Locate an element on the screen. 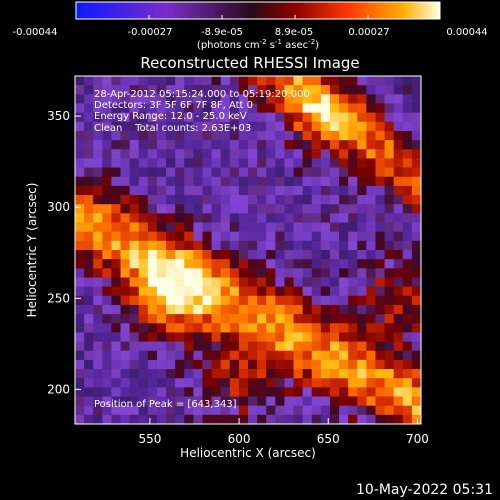  x-axis-label: Heliocentric X (arcsec) is located at coordinates (248, 453).